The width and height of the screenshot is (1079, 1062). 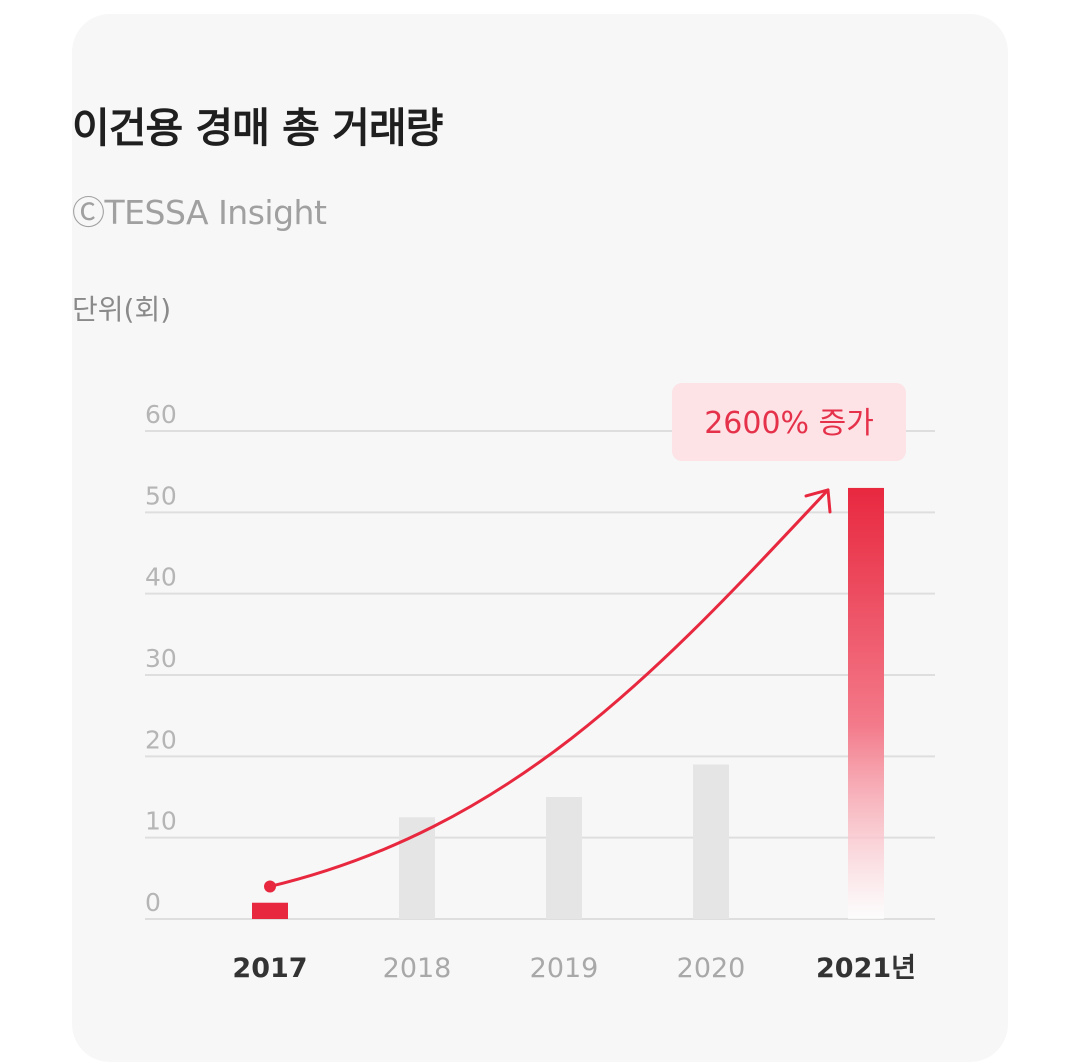 I want to click on x-tick-label-2019: 2019, so click(x=564, y=968).